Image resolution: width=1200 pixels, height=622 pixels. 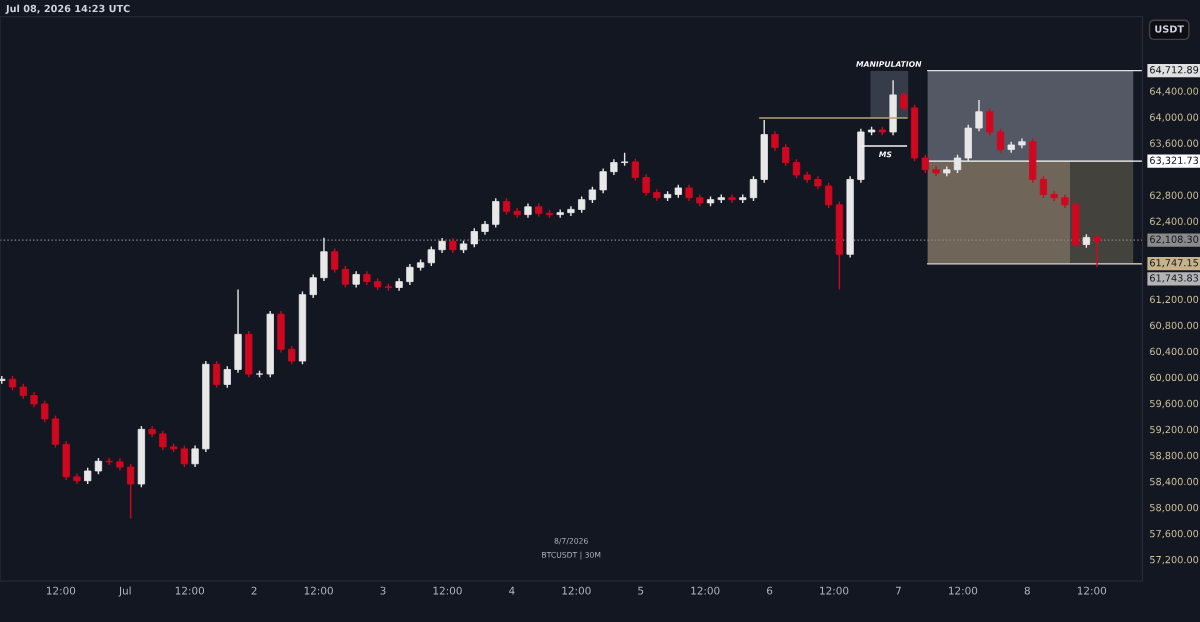 I want to click on ref-line-label: 61,747.15, so click(x=1174, y=263).